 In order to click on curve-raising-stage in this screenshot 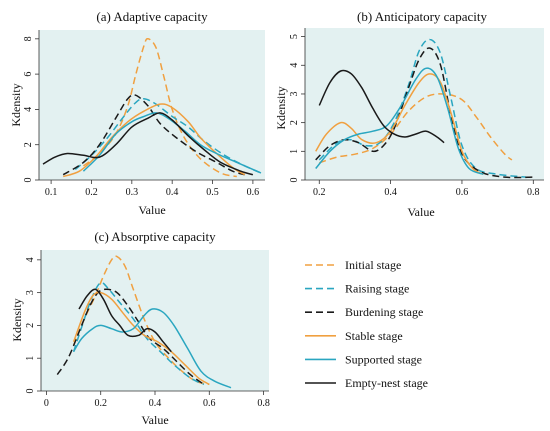, I will do `click(168, 135)`.